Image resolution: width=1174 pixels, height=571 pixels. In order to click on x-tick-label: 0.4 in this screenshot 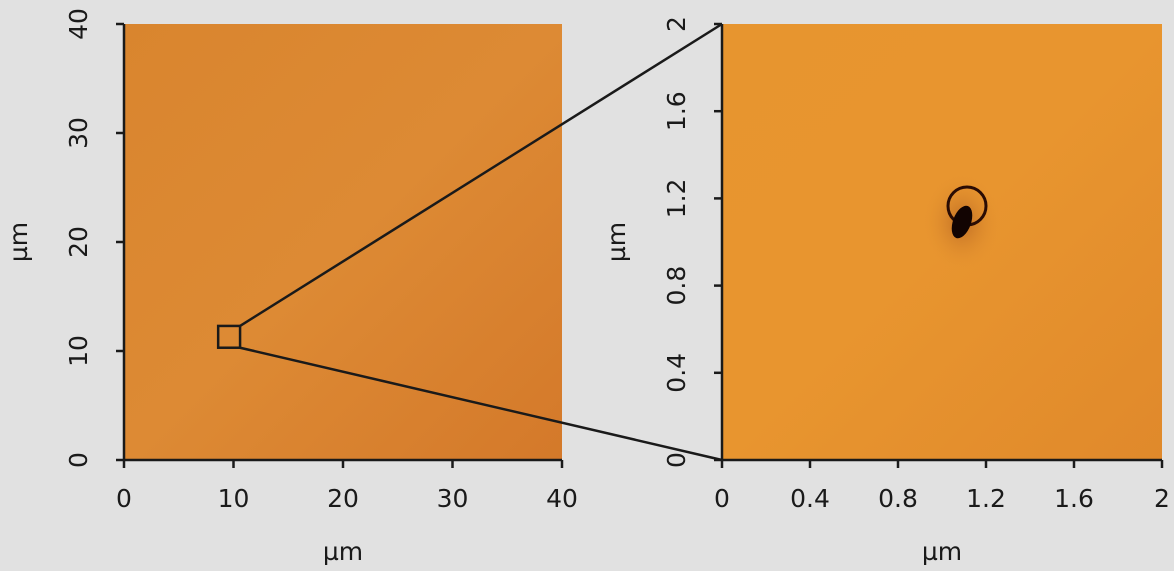, I will do `click(810, 498)`.